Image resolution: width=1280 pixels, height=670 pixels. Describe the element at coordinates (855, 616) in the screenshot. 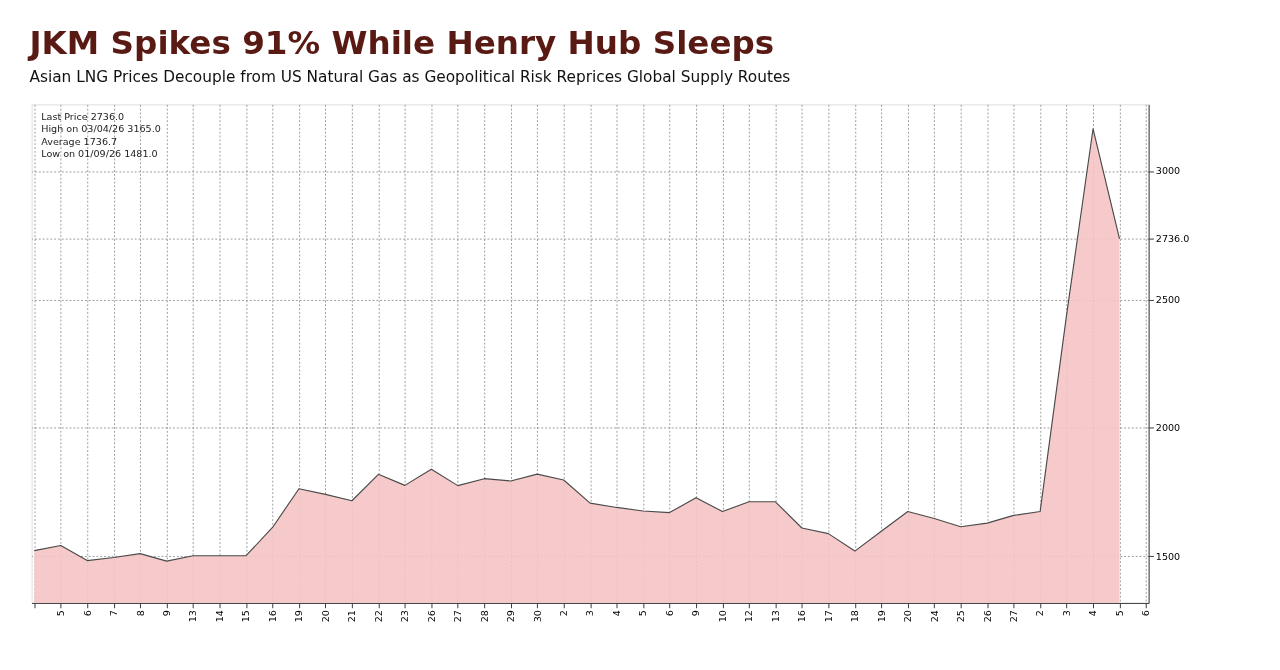

I see `x-tick-label: 18` at that location.